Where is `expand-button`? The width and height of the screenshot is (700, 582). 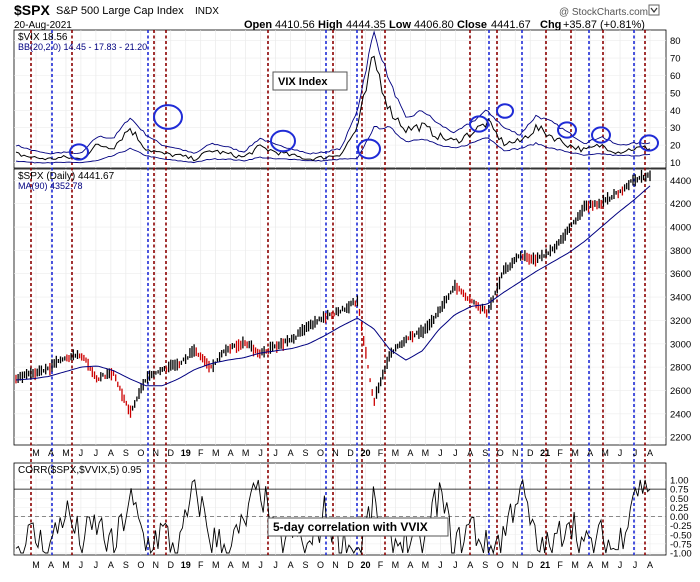 expand-button is located at coordinates (654, 10).